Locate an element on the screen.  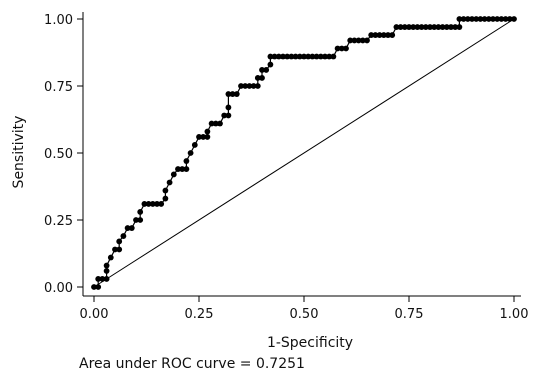
x-tick-label: 0.25 is located at coordinates (199, 314).